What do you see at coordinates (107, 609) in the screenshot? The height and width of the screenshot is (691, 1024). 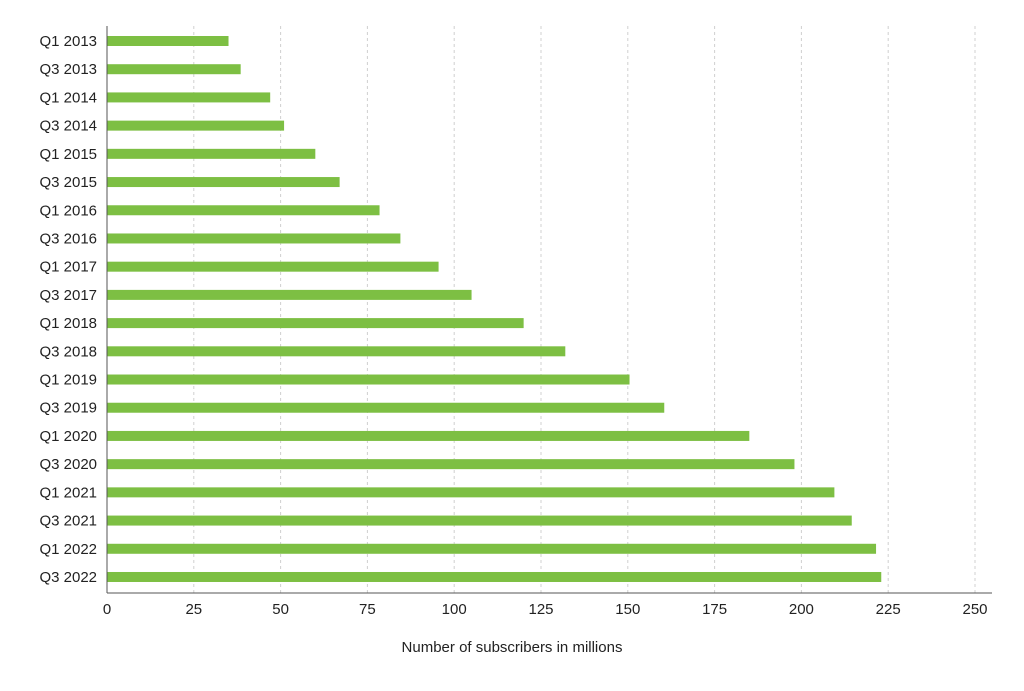 I see `x-tick-label: 0` at bounding box center [107, 609].